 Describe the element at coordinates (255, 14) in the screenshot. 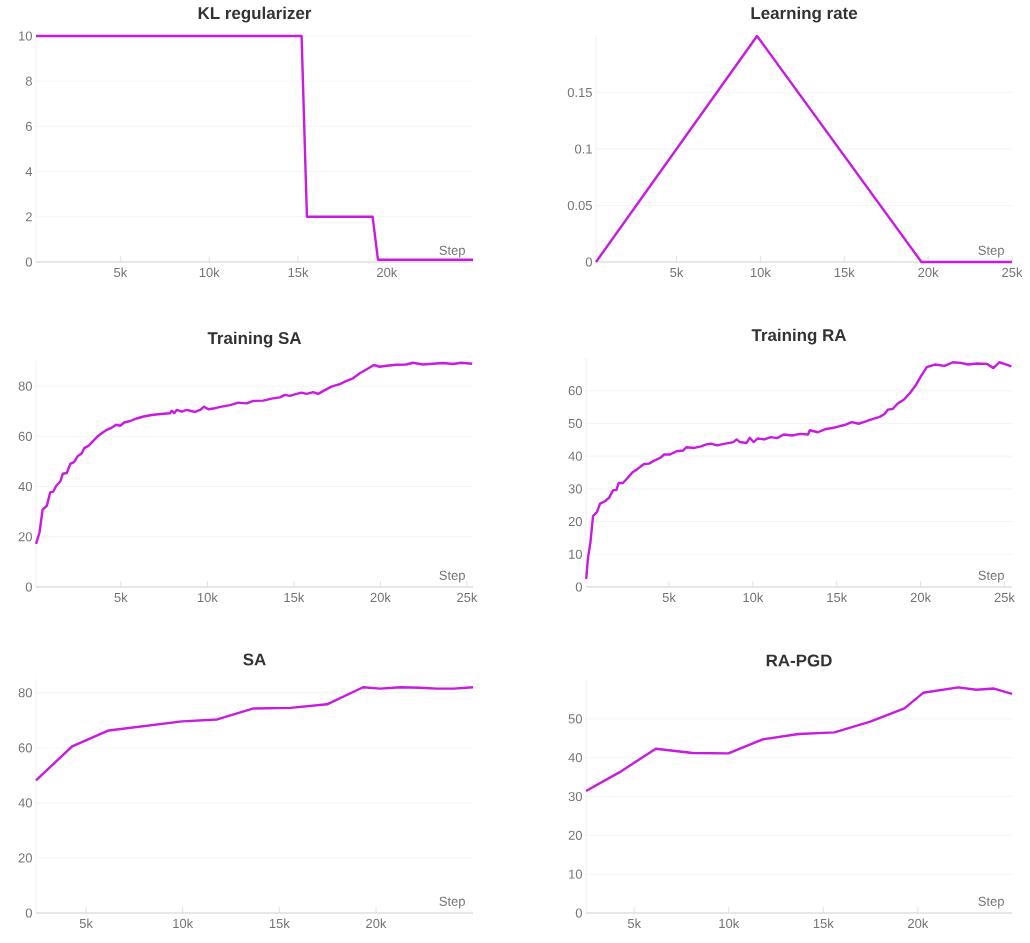

I see `chart-title: KL regularizer` at that location.